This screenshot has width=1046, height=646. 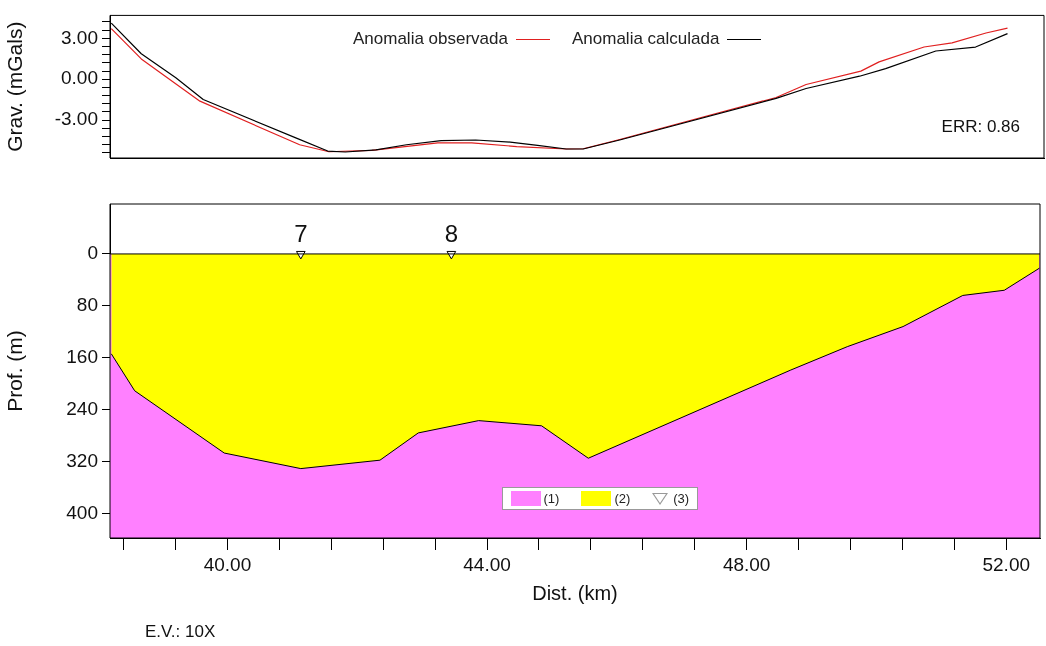 I want to click on x-tick-label: 40.00, so click(x=227, y=564).